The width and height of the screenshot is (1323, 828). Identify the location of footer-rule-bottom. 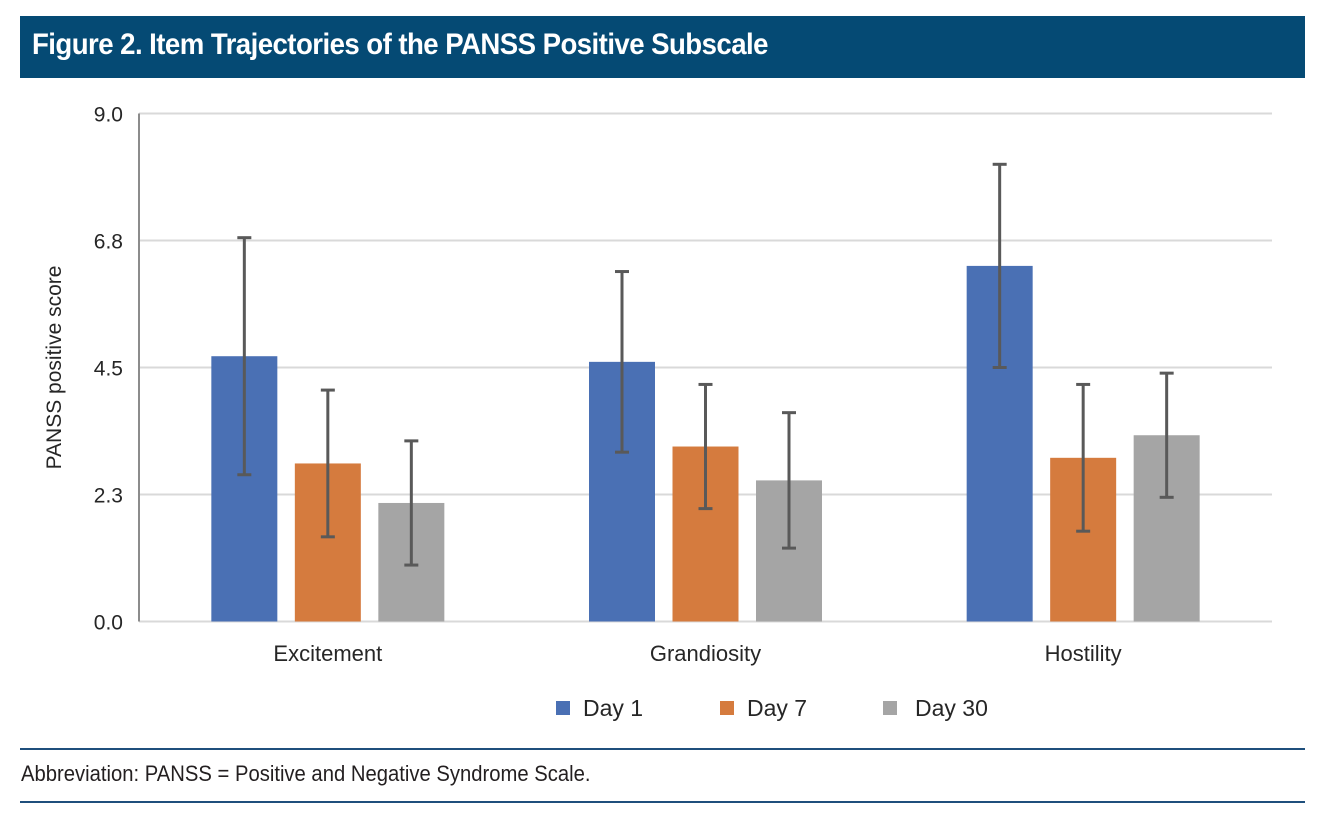
(662, 802).